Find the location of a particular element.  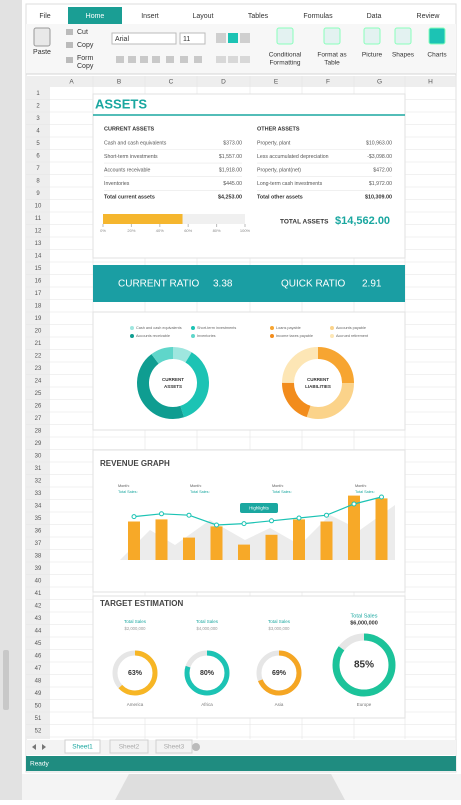

cut-button: Cut is located at coordinates (82, 32).